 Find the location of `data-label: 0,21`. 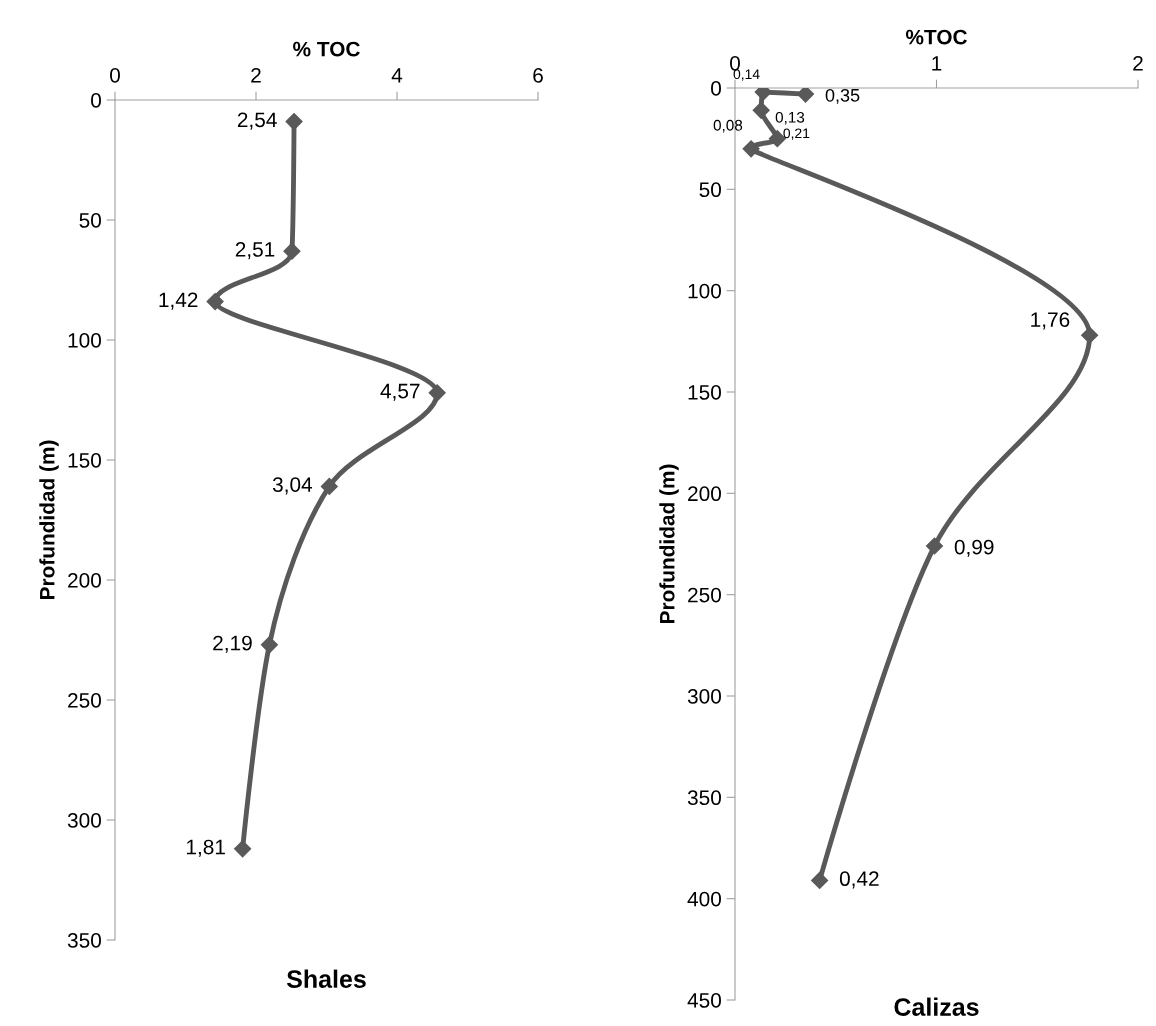

data-label: 0,21 is located at coordinates (796, 134).